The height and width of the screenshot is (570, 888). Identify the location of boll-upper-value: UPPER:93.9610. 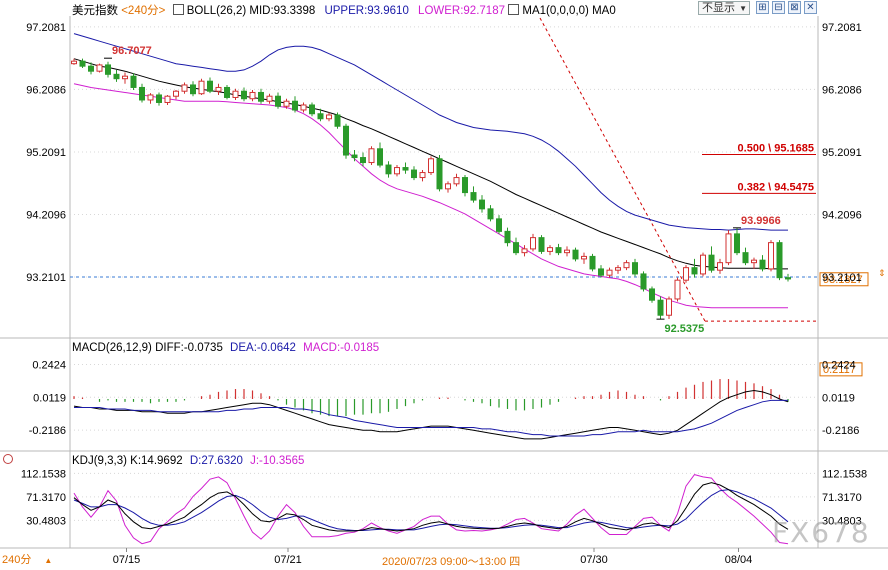
(366, 11).